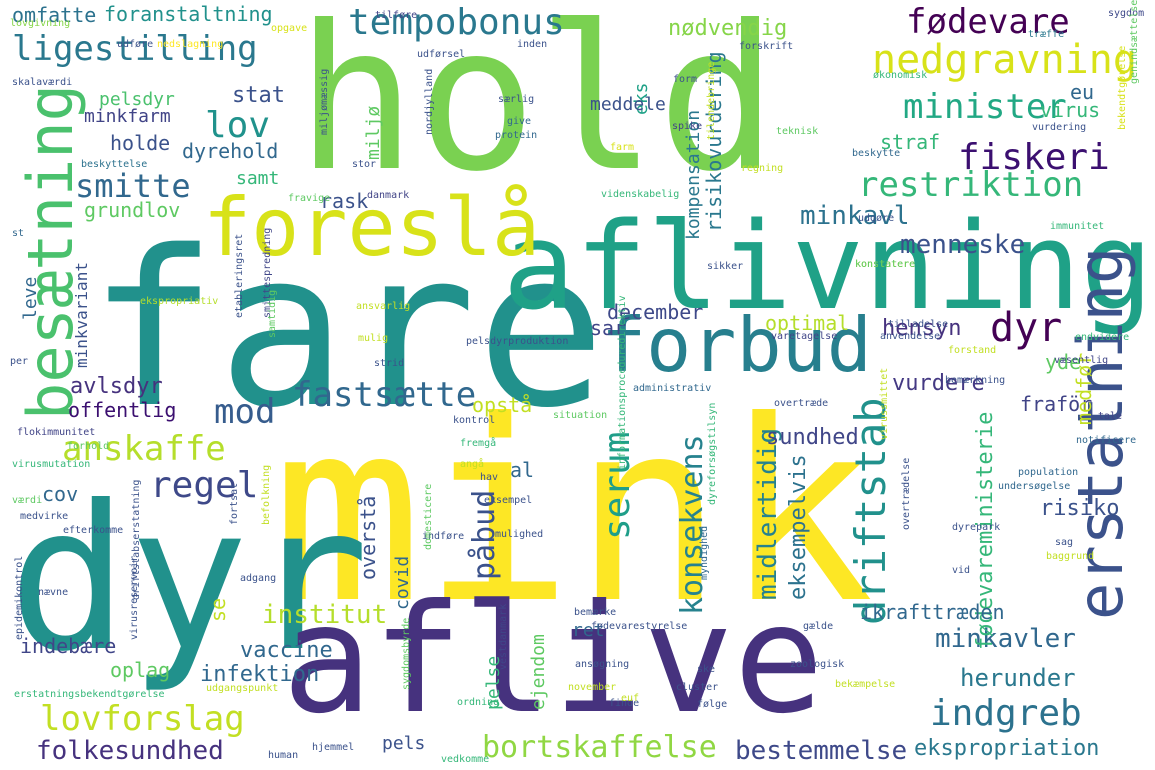  I want to click on cloud-word: ekspropriation, so click(1007, 748).